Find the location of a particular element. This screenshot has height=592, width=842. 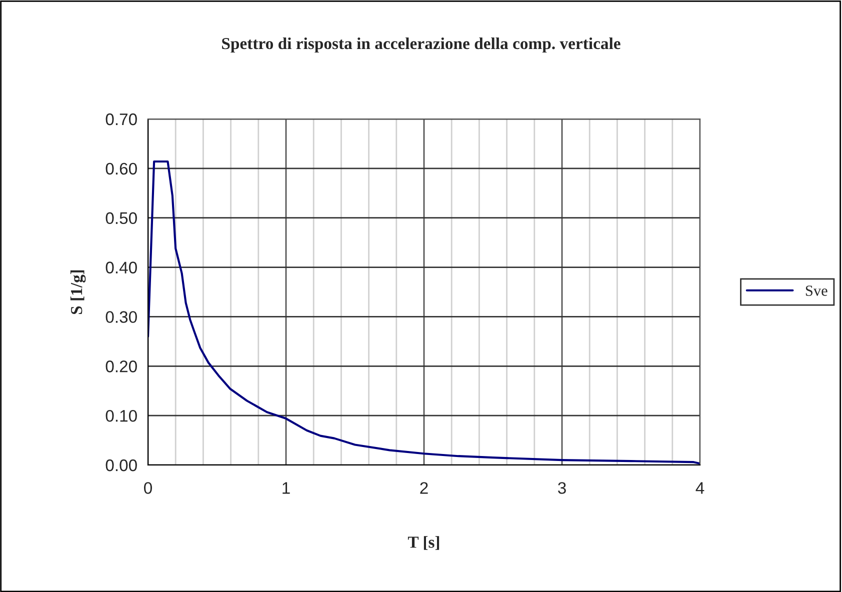

x-tick-label: 3 is located at coordinates (562, 488).